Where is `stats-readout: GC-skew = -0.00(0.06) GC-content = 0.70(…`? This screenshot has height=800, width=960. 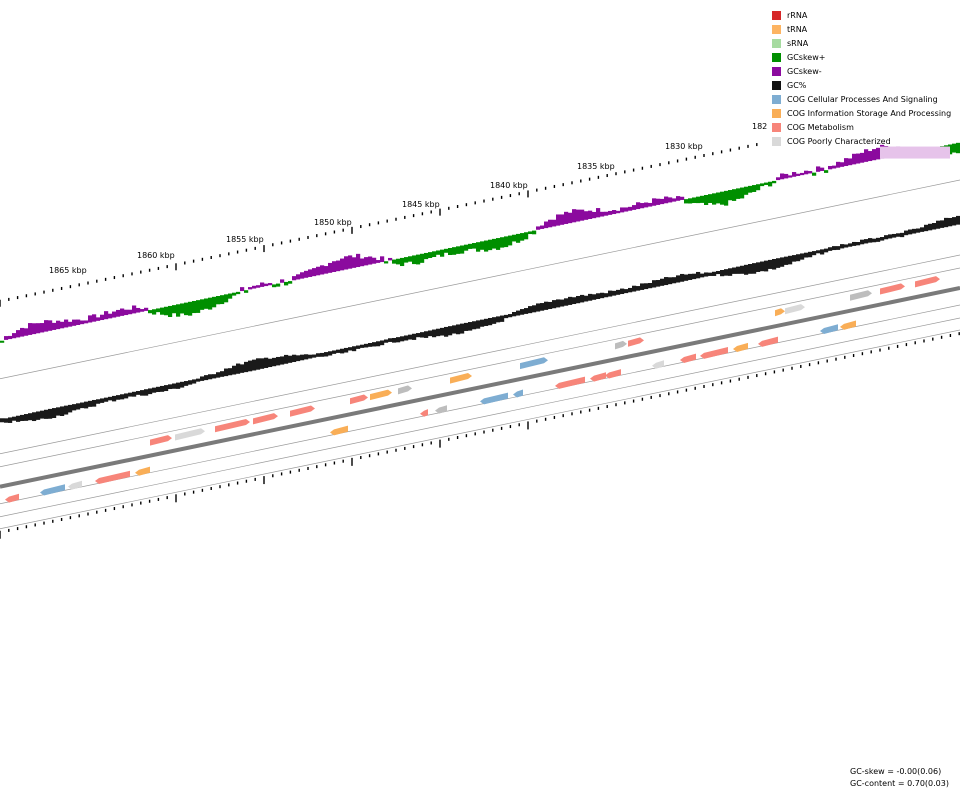
stats-readout: GC-skew = -0.00(0.06) GC-content = 0.70(… is located at coordinates (904, 778).